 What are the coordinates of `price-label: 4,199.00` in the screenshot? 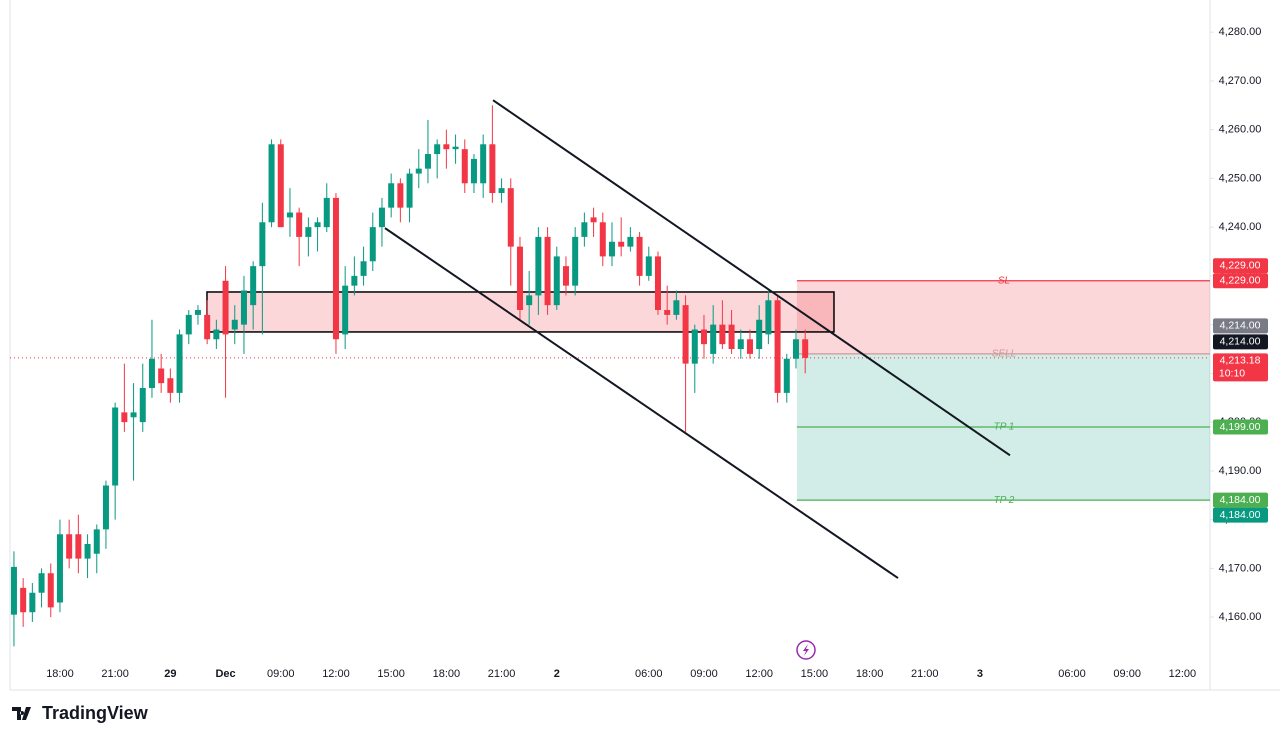 It's located at (1240, 427).